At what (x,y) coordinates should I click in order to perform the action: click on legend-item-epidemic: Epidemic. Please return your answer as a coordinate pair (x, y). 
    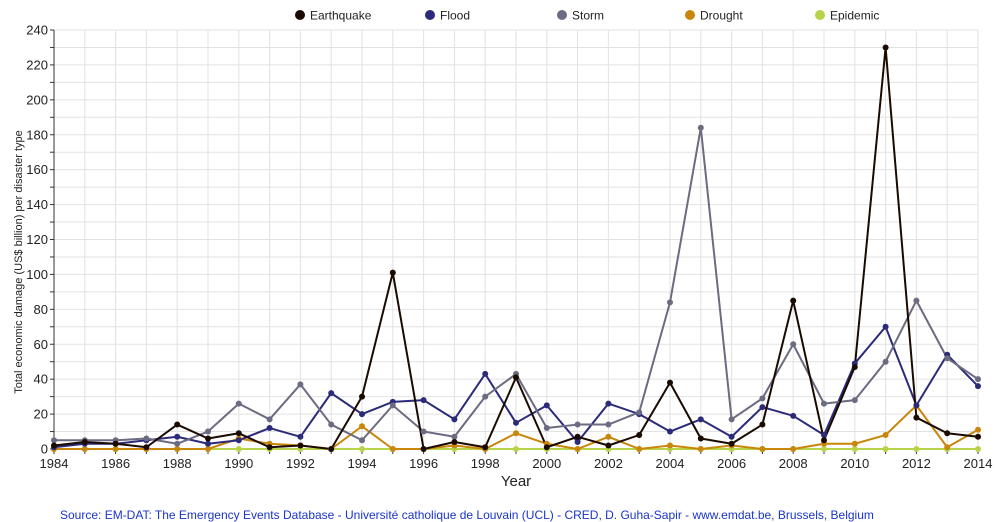
    Looking at the image, I should click on (847, 16).